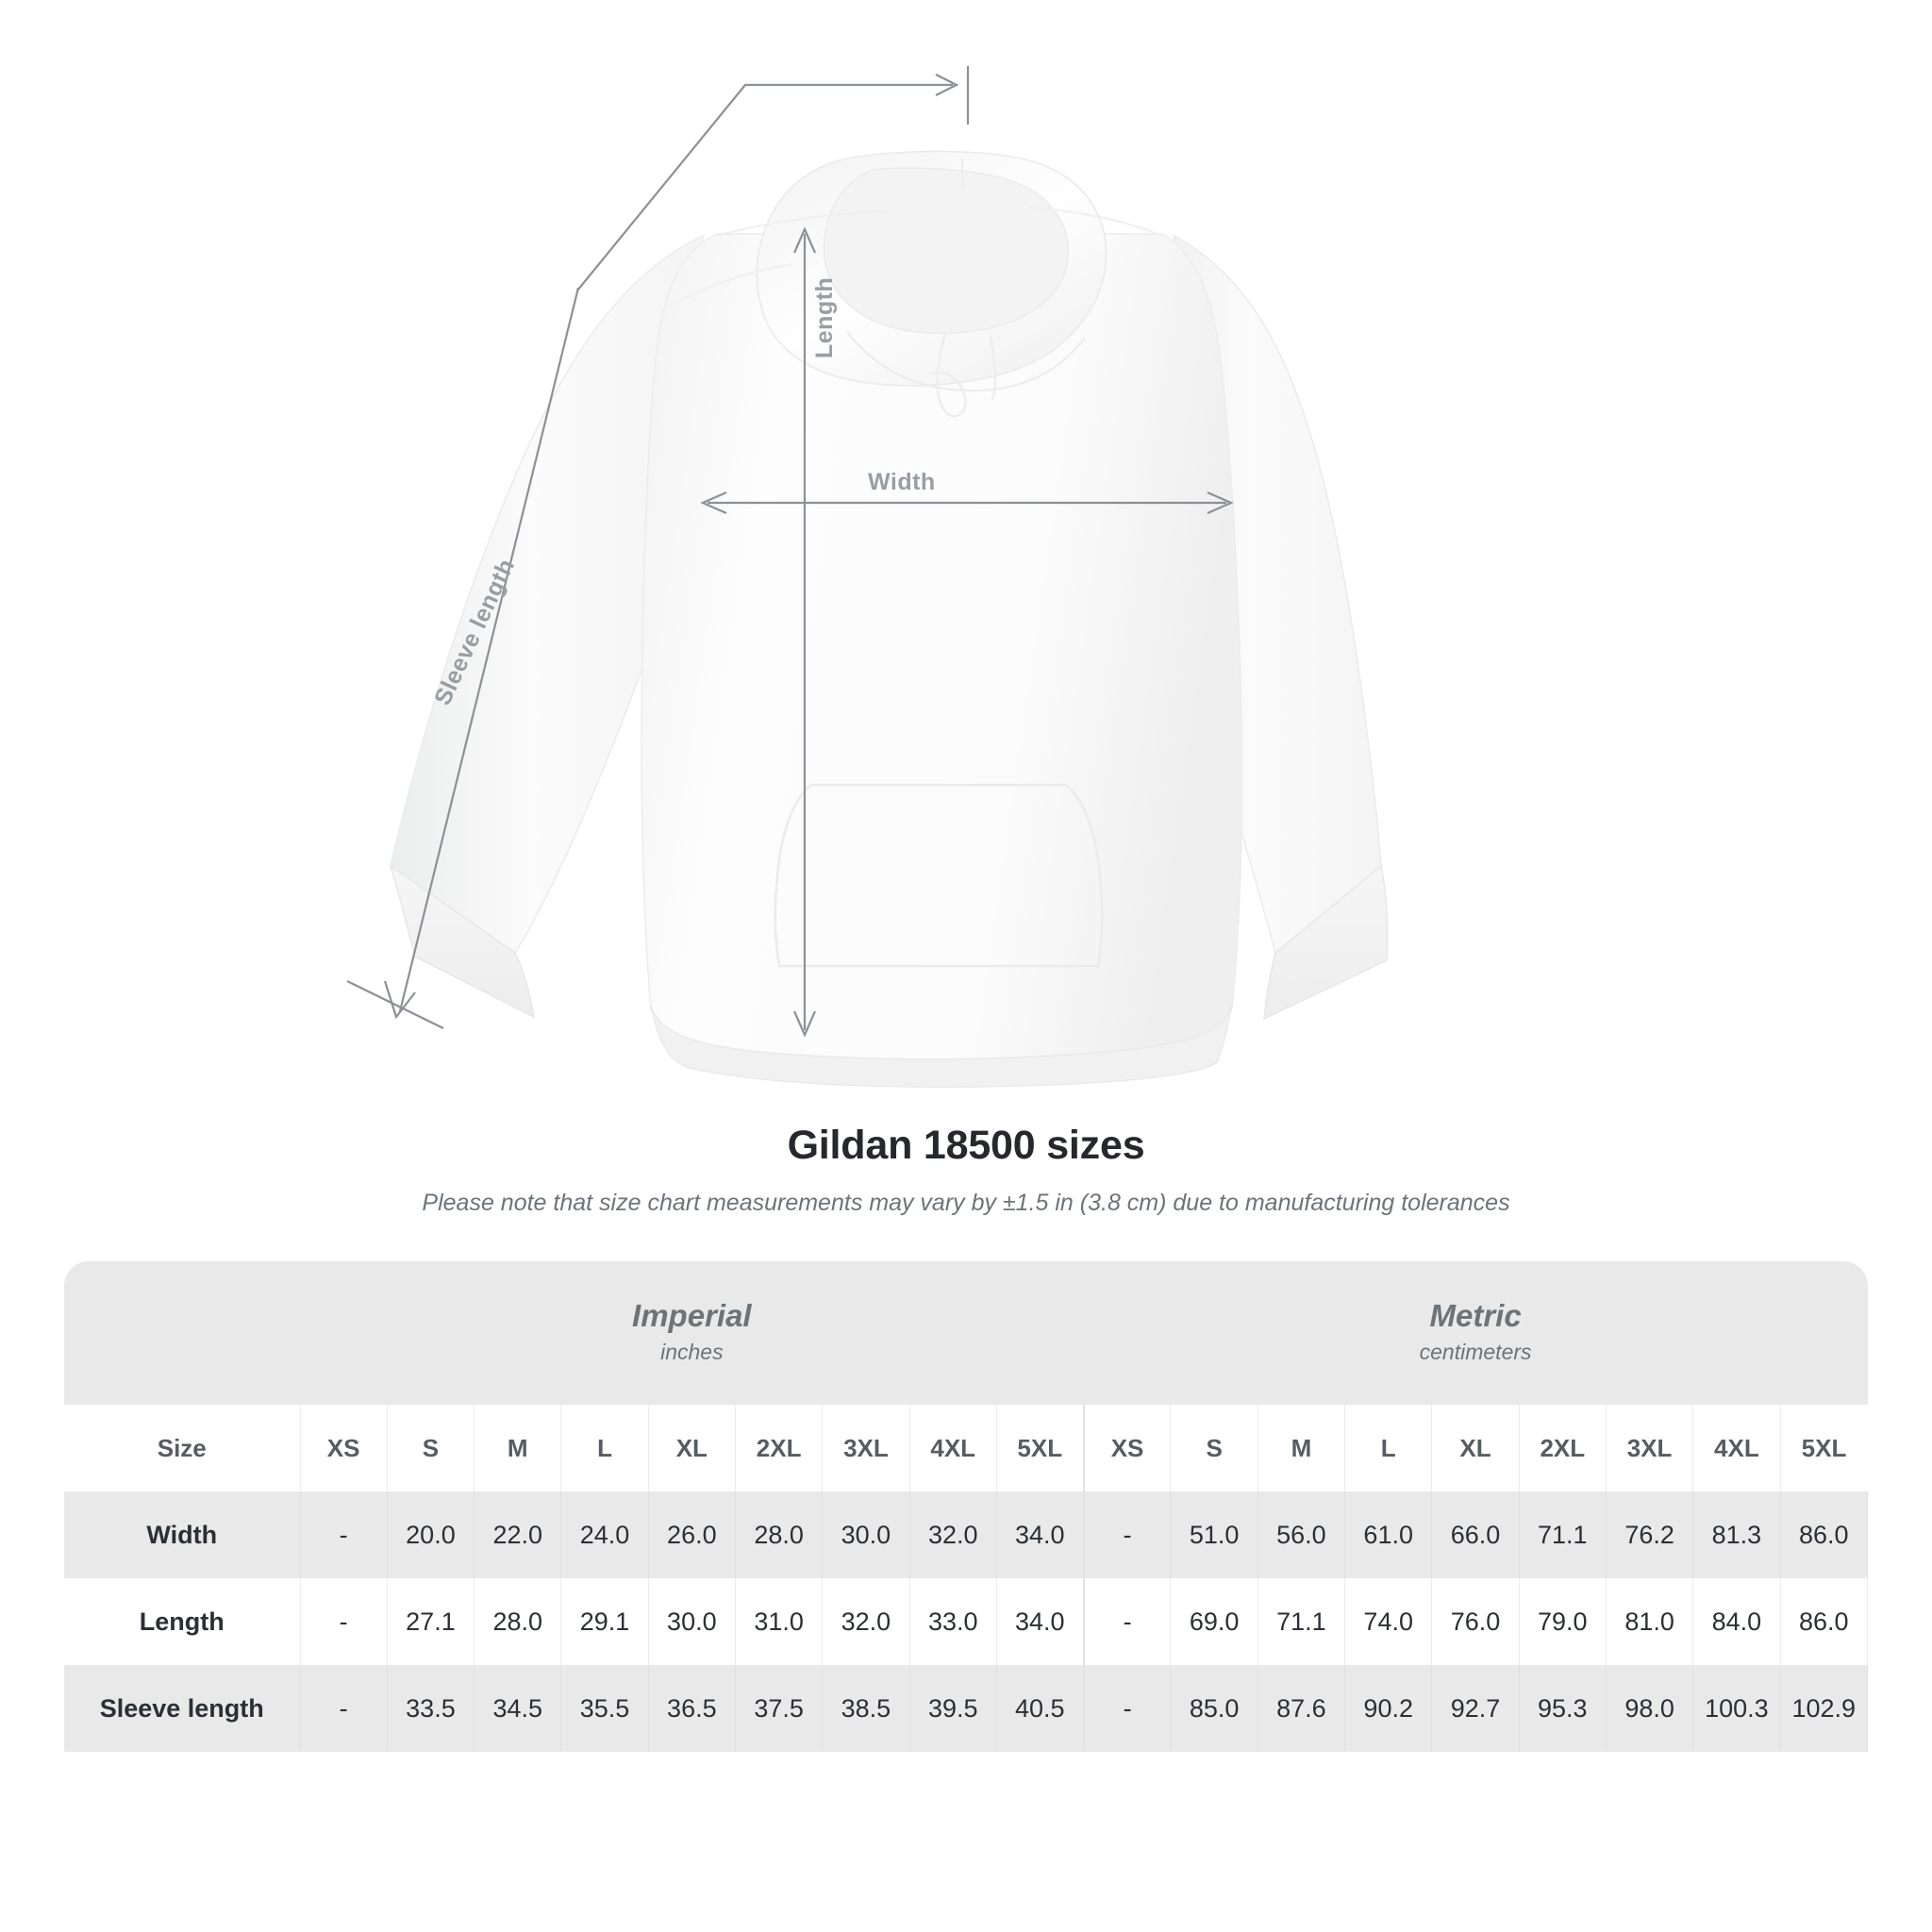 The width and height of the screenshot is (1932, 1932). What do you see at coordinates (805, 632) in the screenshot?
I see `length-dimension-line` at bounding box center [805, 632].